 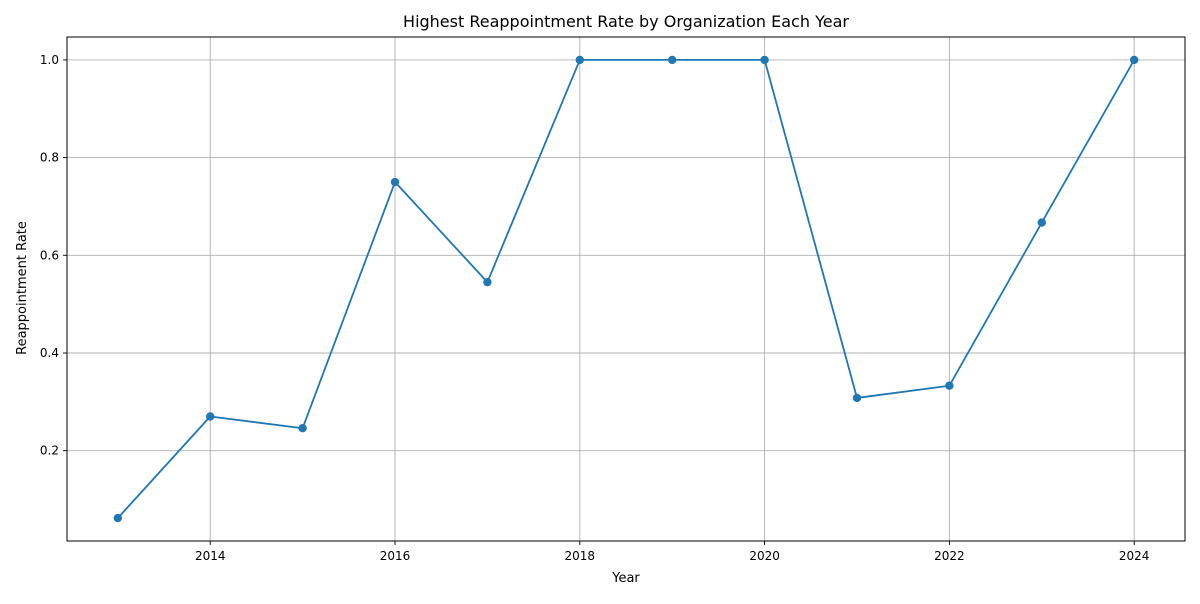 I want to click on y-tick-label: 0.6, so click(x=49, y=255).